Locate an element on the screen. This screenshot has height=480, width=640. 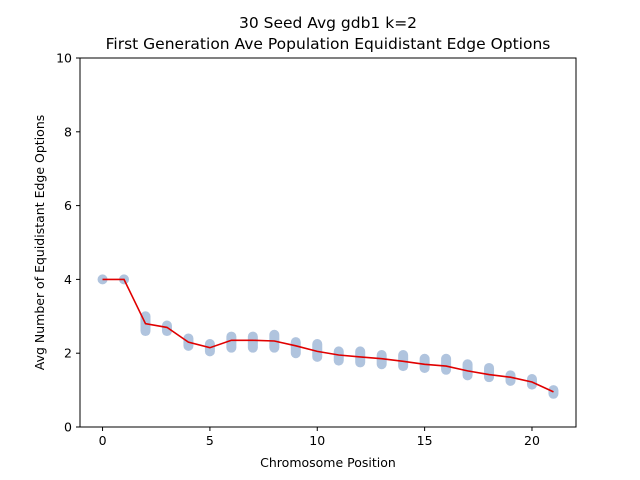
y-tick-label: 10 is located at coordinates (64, 58).